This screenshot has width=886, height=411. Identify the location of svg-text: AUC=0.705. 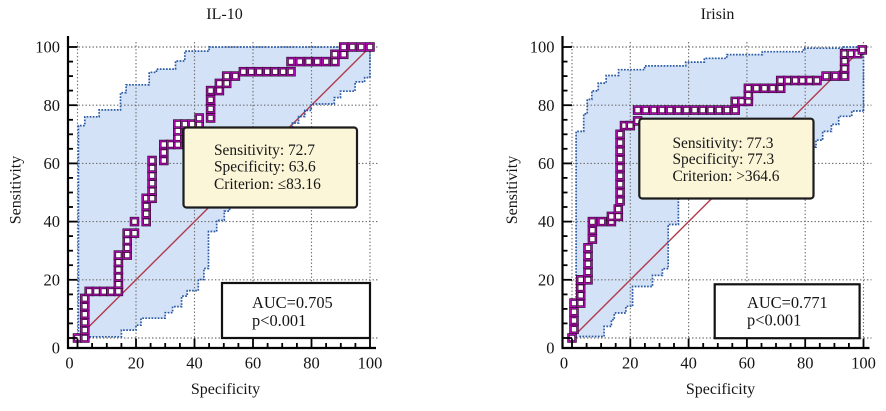
(292, 302).